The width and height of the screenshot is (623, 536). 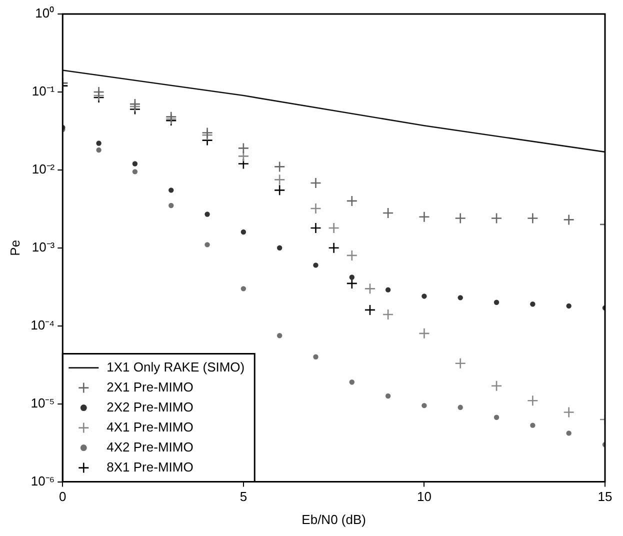 I want to click on legend-label: 8X1 Pre-MIMO, so click(x=150, y=466).